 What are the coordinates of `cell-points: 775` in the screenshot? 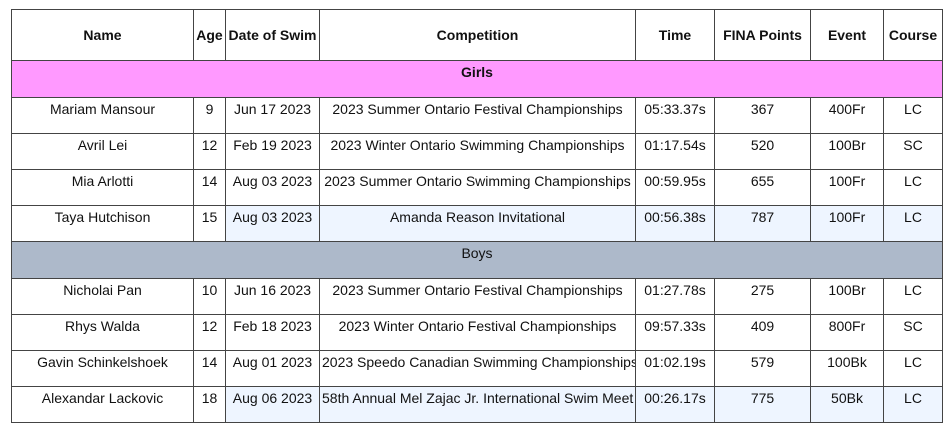 It's located at (762, 404).